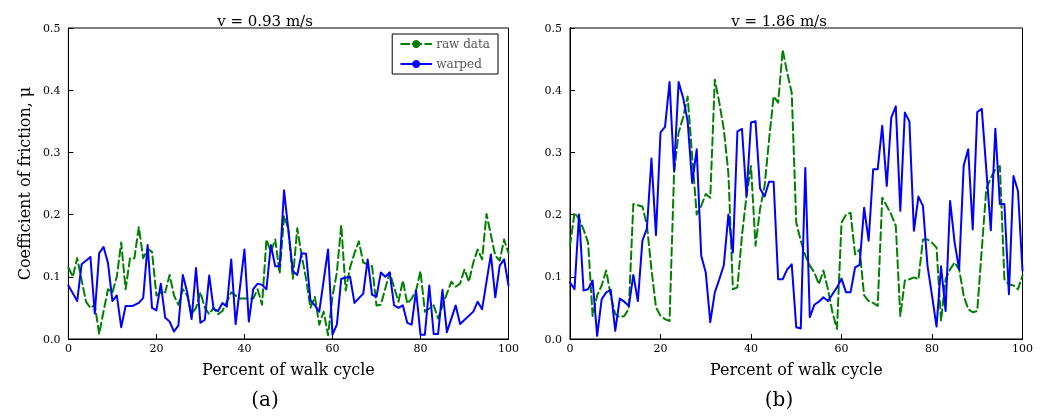 This screenshot has width=1044, height=419. Describe the element at coordinates (288, 262) in the screenshot. I see `line-series` at that location.